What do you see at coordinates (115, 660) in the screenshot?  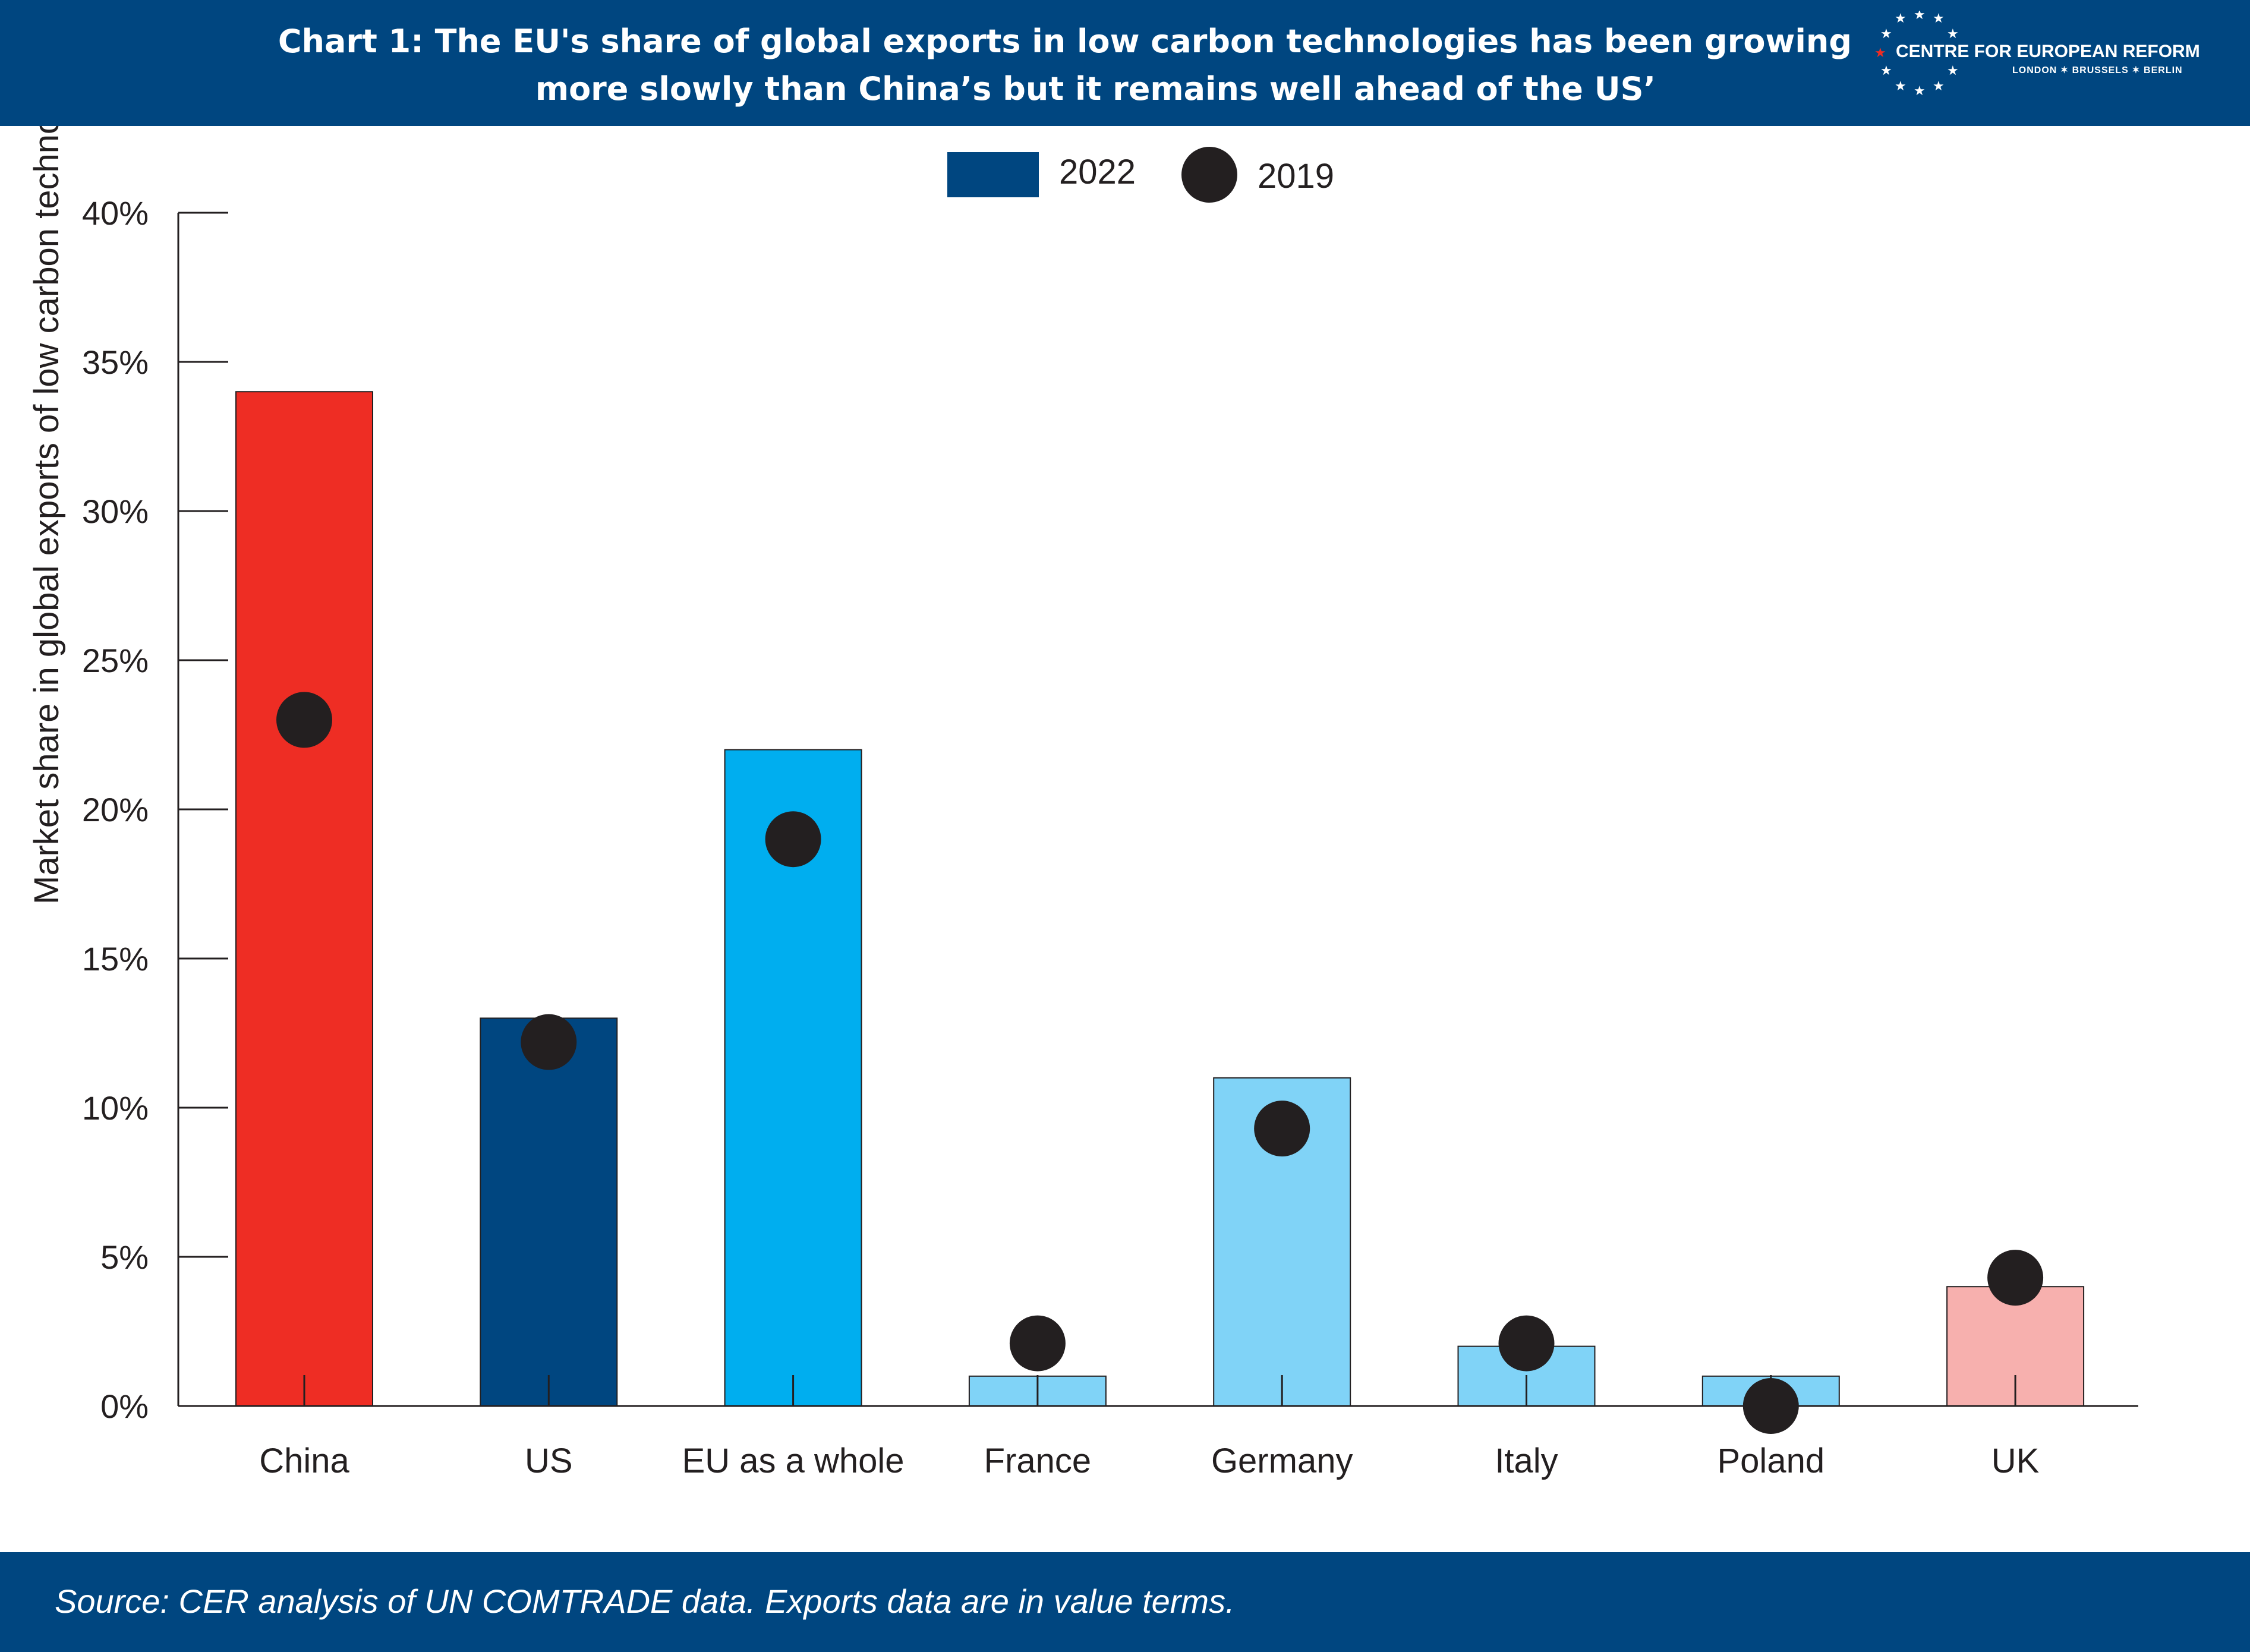 I see `y-tick-label: 25%` at bounding box center [115, 660].